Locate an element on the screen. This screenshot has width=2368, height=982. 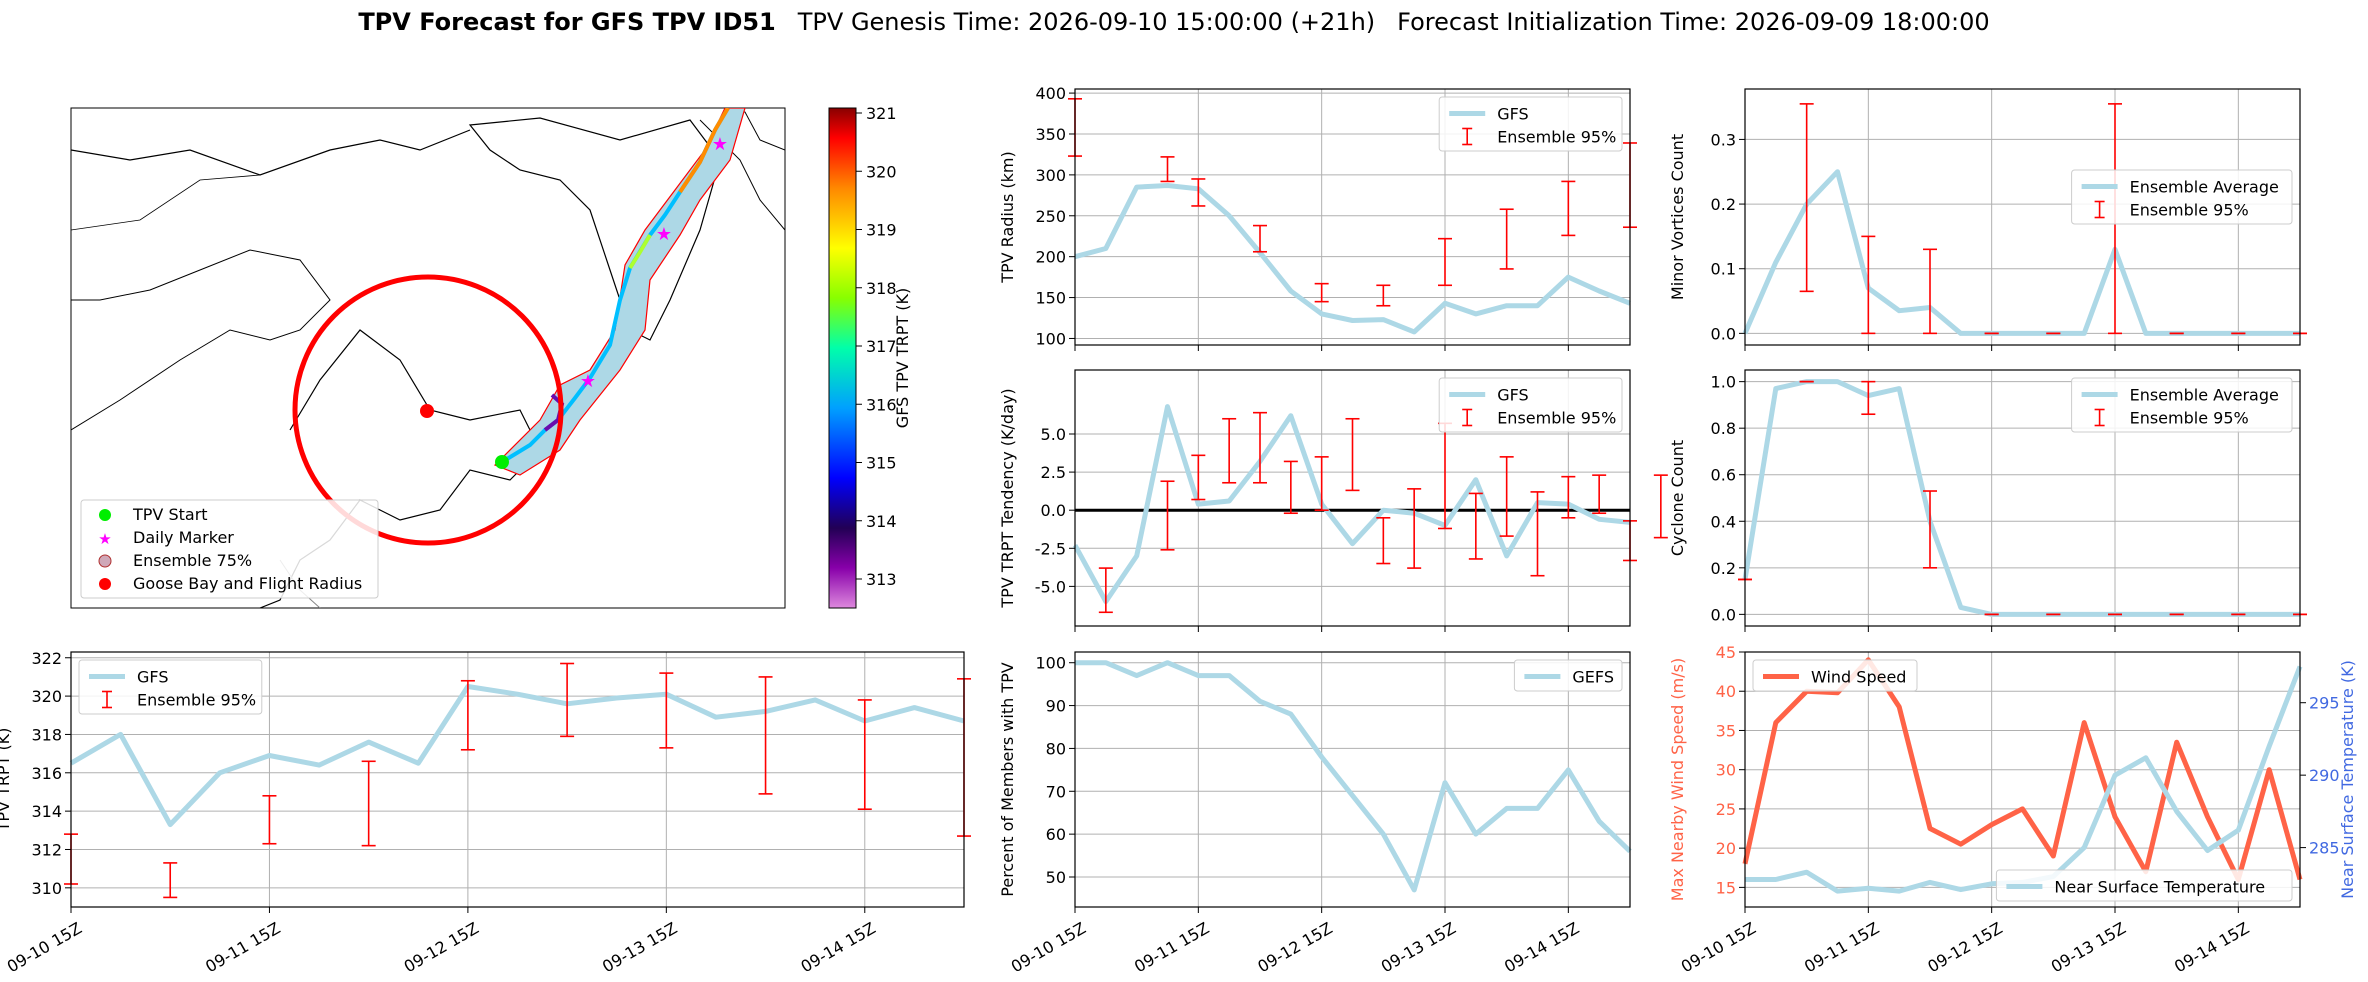
tpv-track-hot is located at coordinates (704, 151).